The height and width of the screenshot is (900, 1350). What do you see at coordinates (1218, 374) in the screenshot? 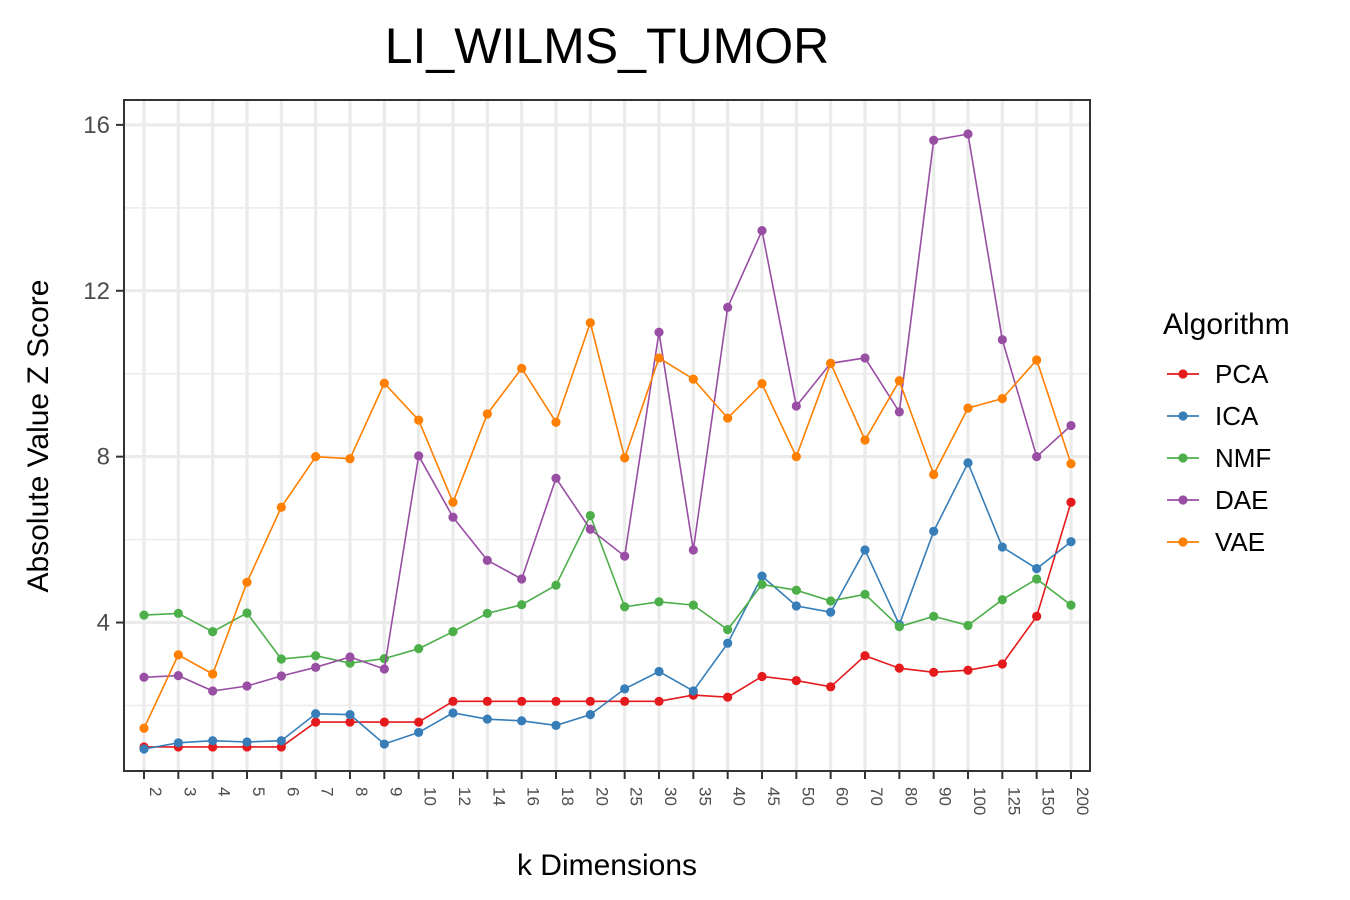
I see `legend-item-pca: PCA` at bounding box center [1218, 374].